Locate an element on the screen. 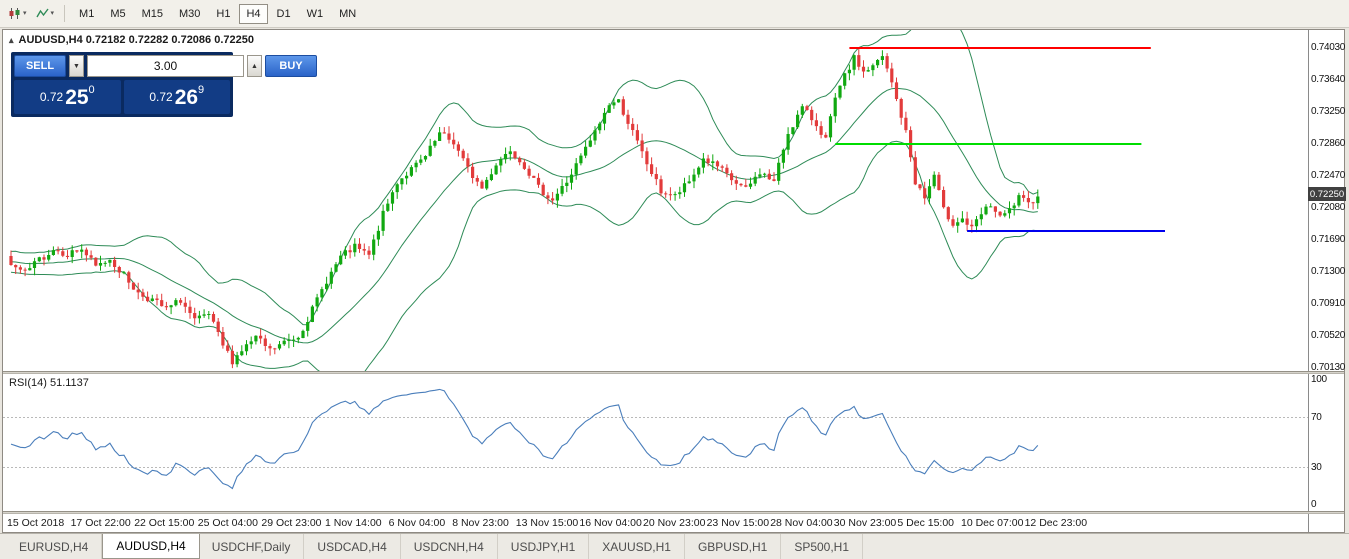 This screenshot has height=559, width=1349. buy-price-pips: 26 is located at coordinates (186, 97).